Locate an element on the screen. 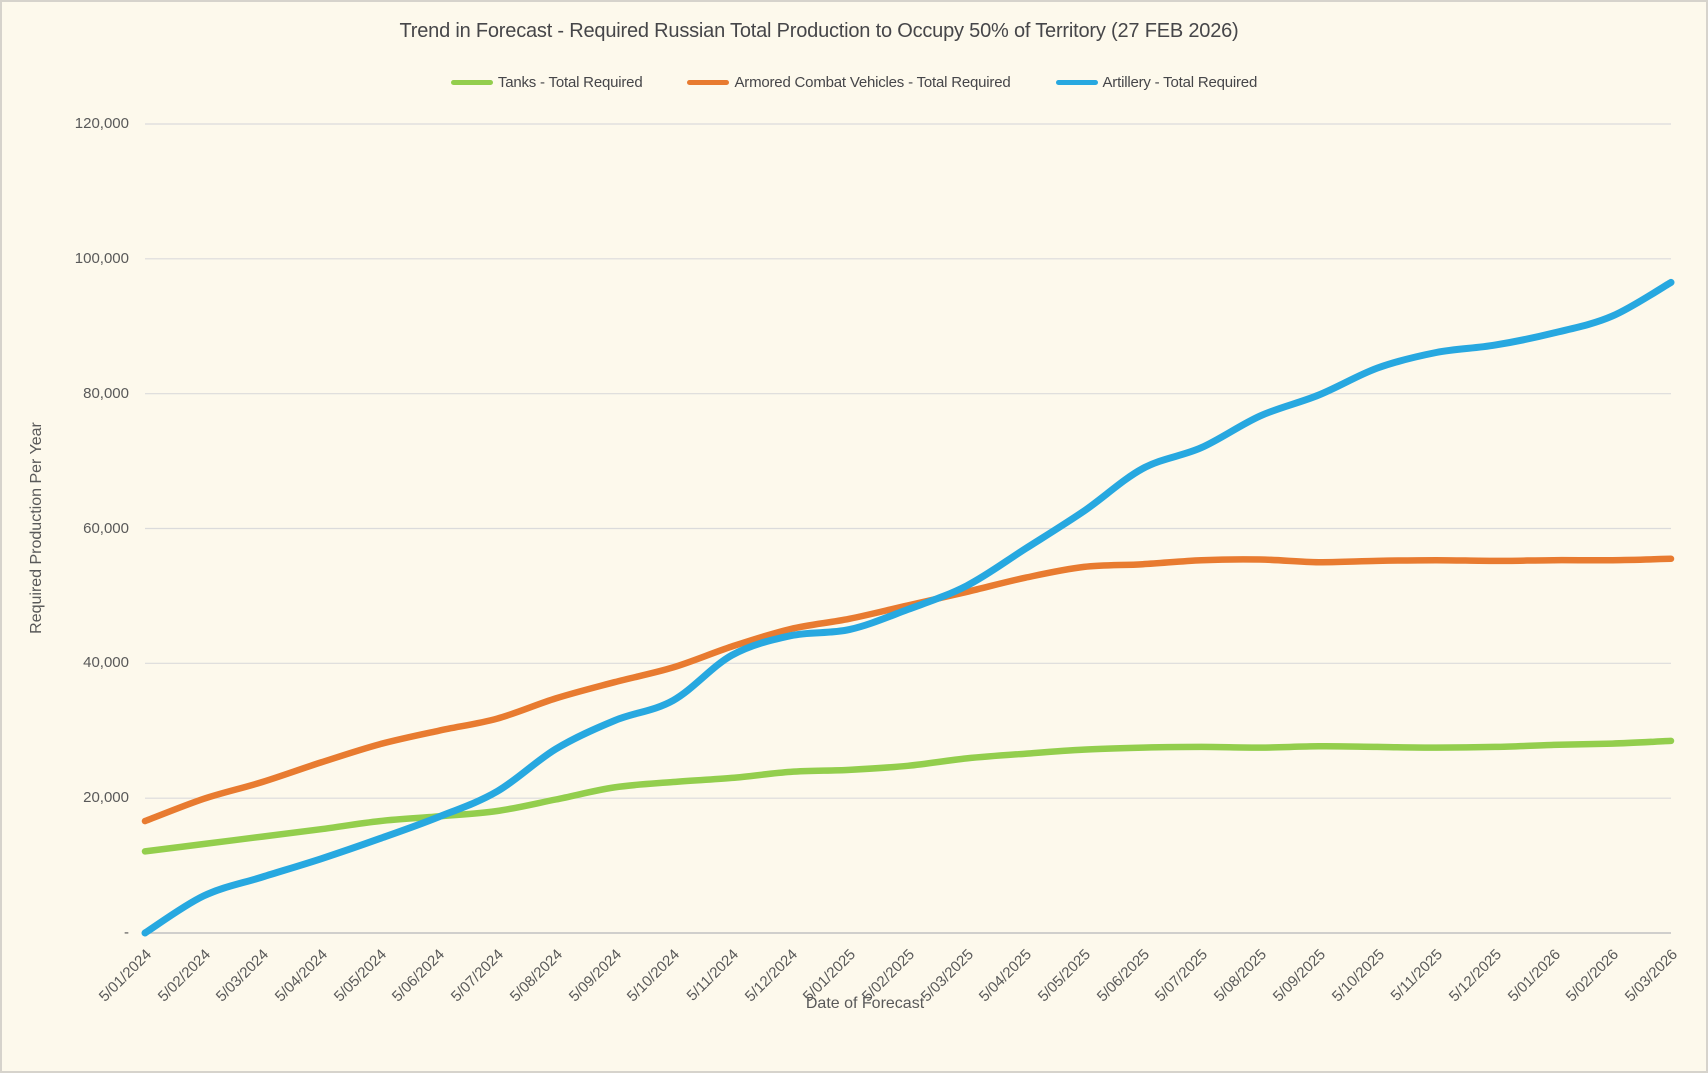 The image size is (1708, 1073). x-axis-title: Date of Forecast is located at coordinates (865, 1003).